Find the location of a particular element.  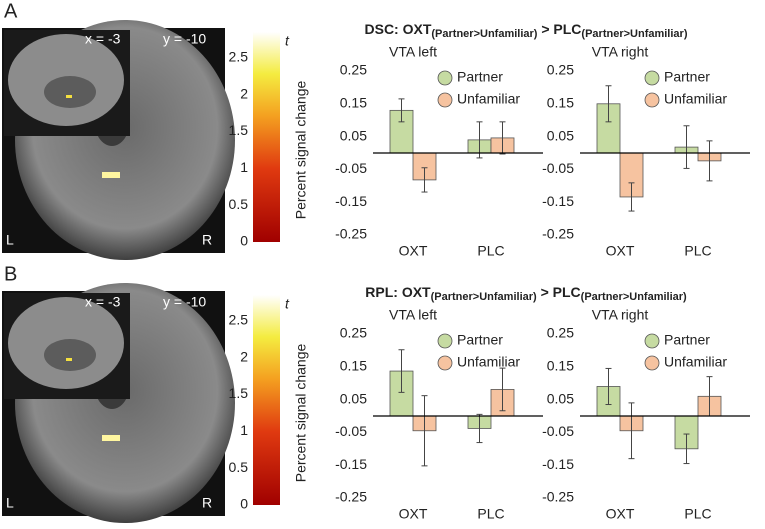

title-part: DSC: OXT is located at coordinates (398, 29).